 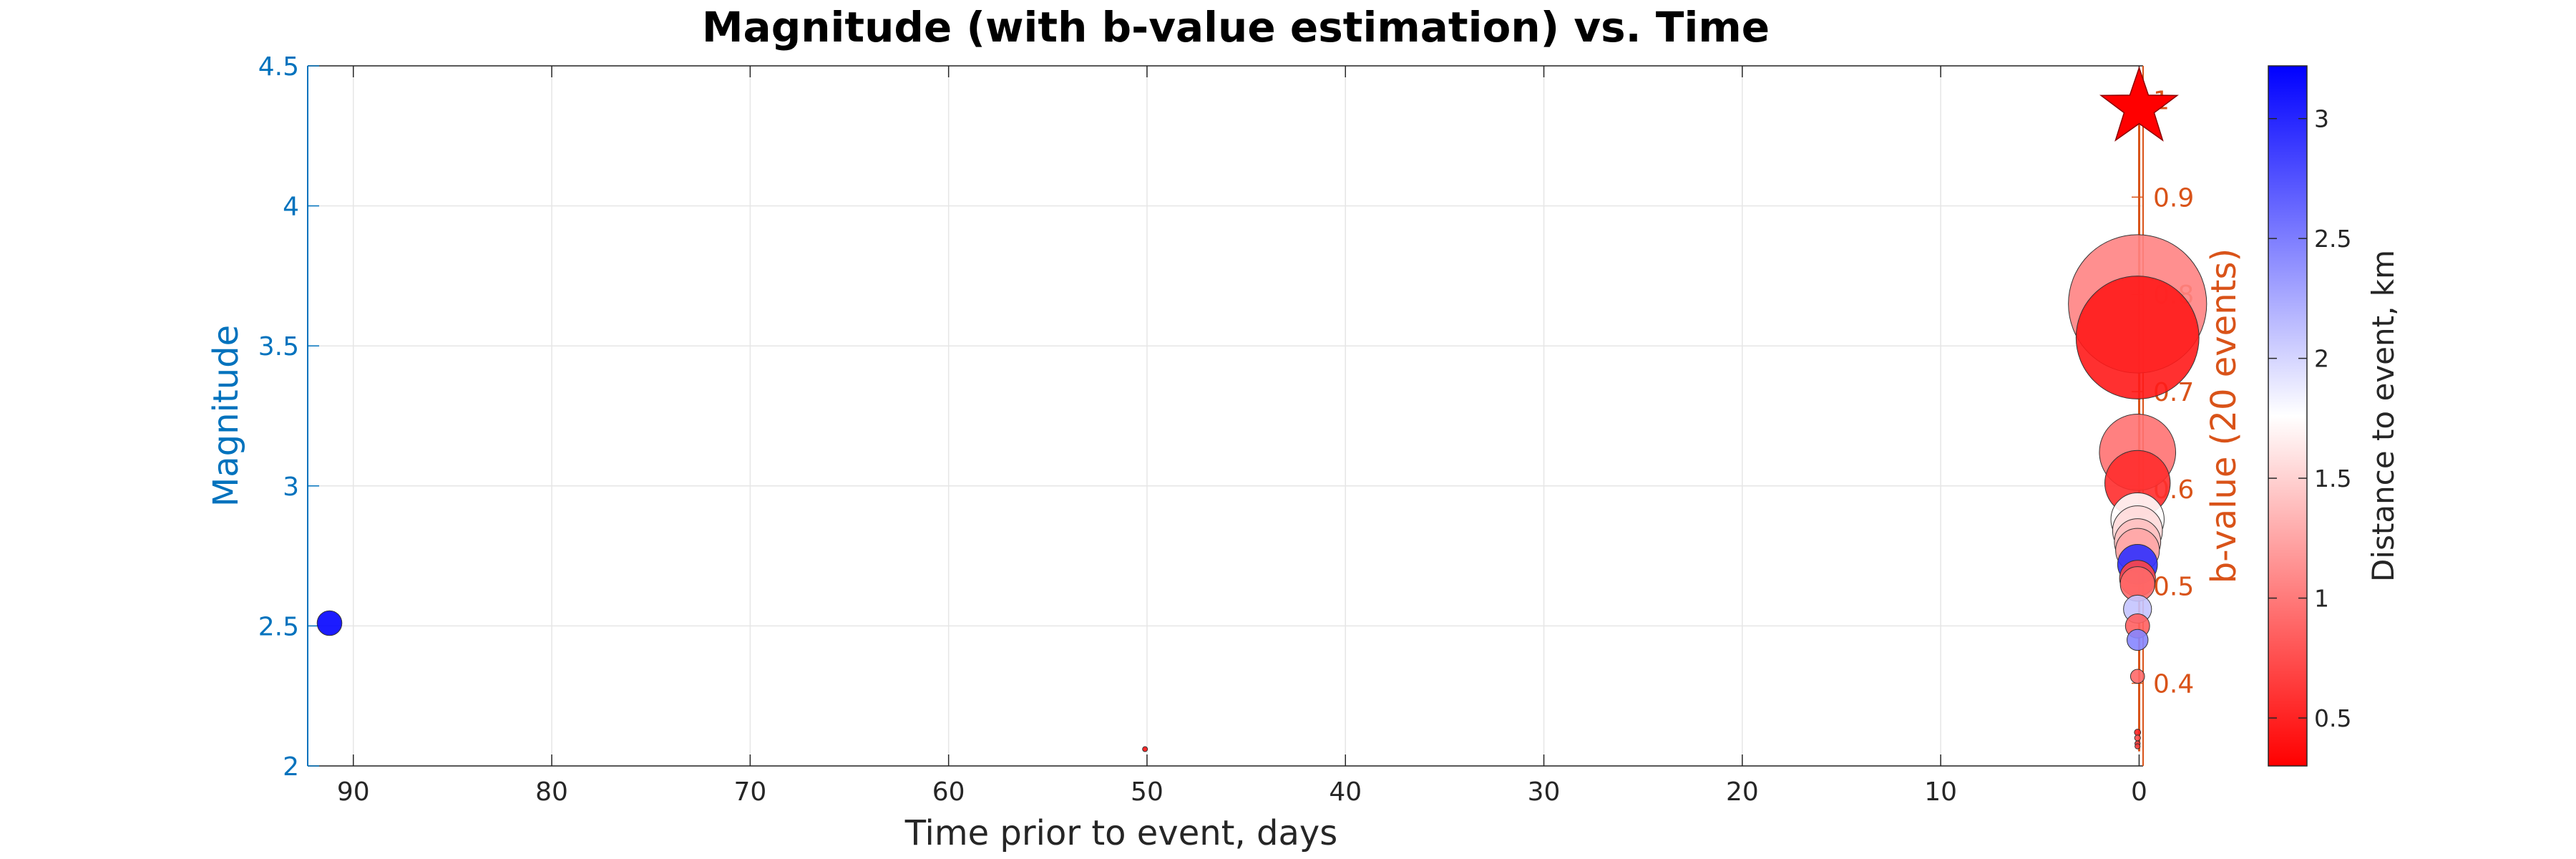 What do you see at coordinates (226, 416) in the screenshot?
I see `y-axis-left-label: Magnitude` at bounding box center [226, 416].